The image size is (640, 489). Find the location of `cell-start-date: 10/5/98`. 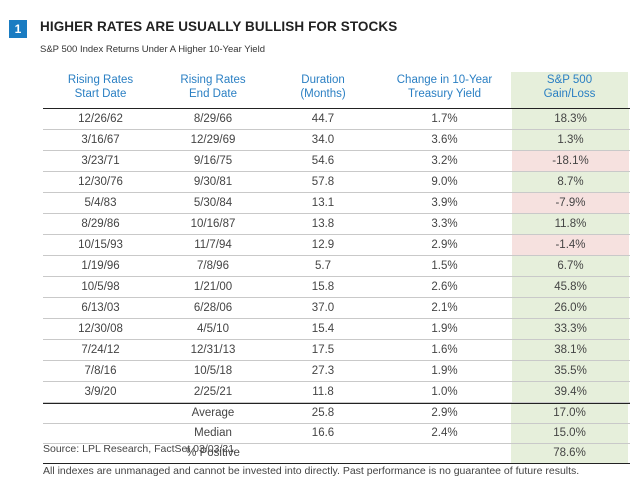

cell-start-date: 10/5/98 is located at coordinates (100, 287).